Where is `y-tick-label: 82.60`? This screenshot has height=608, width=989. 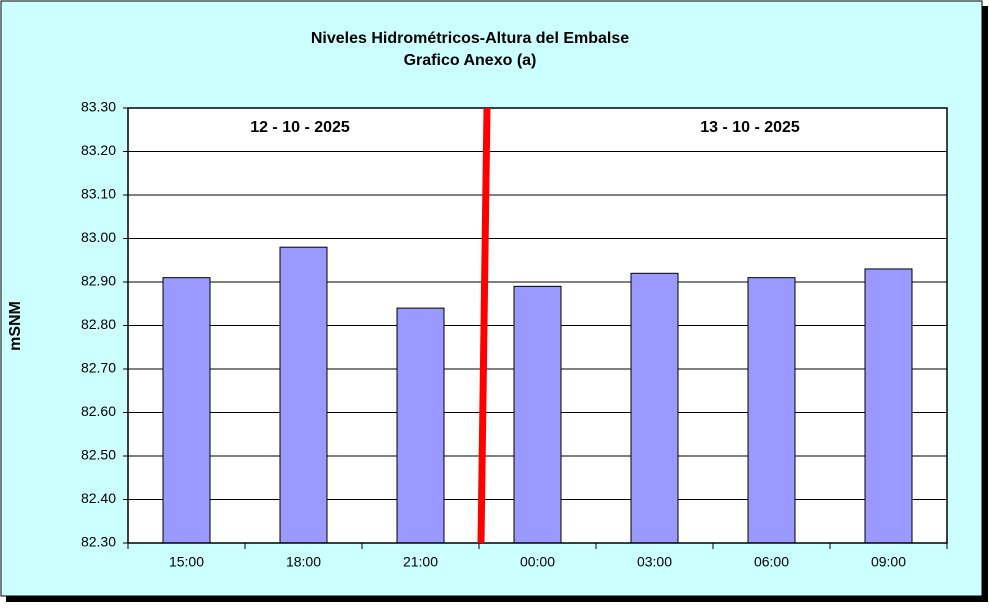 y-tick-label: 82.60 is located at coordinates (98, 411).